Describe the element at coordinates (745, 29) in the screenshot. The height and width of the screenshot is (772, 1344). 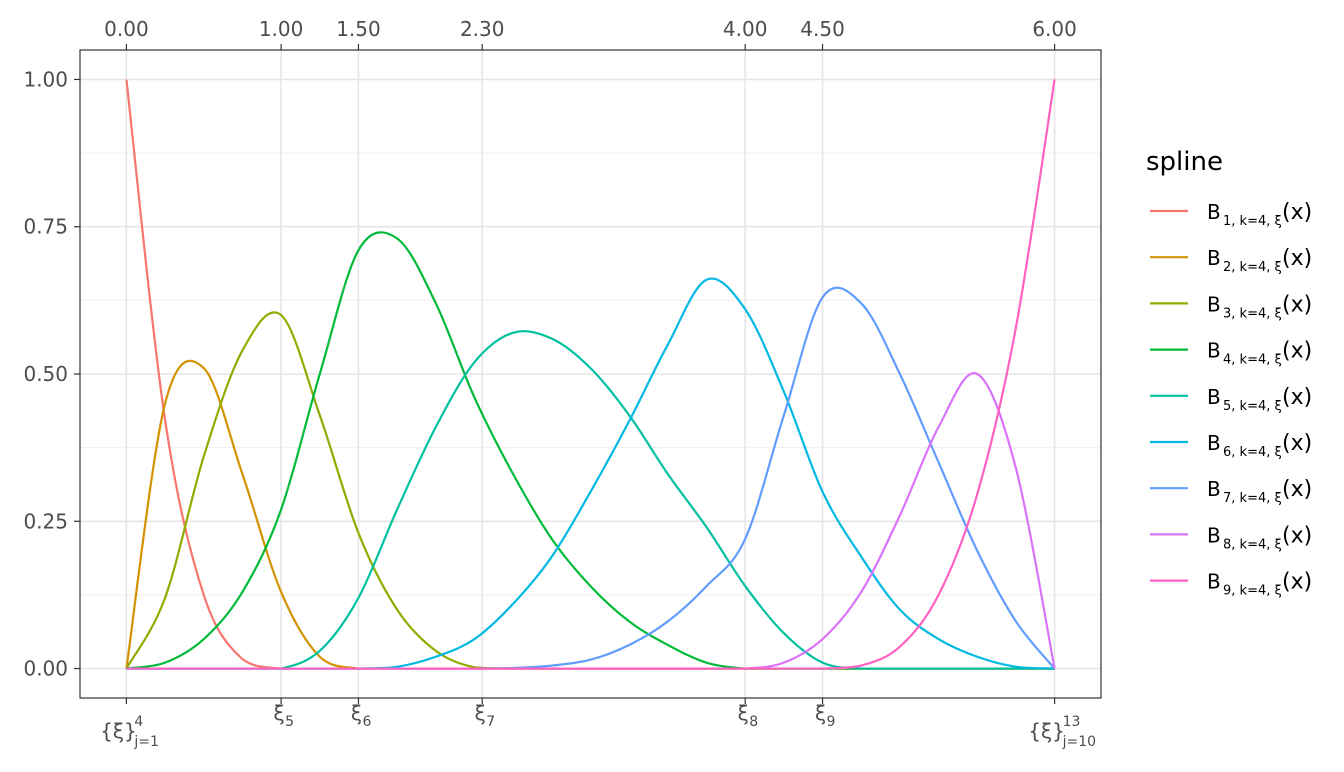
I see `x-top-tick-label: 4.00` at that location.